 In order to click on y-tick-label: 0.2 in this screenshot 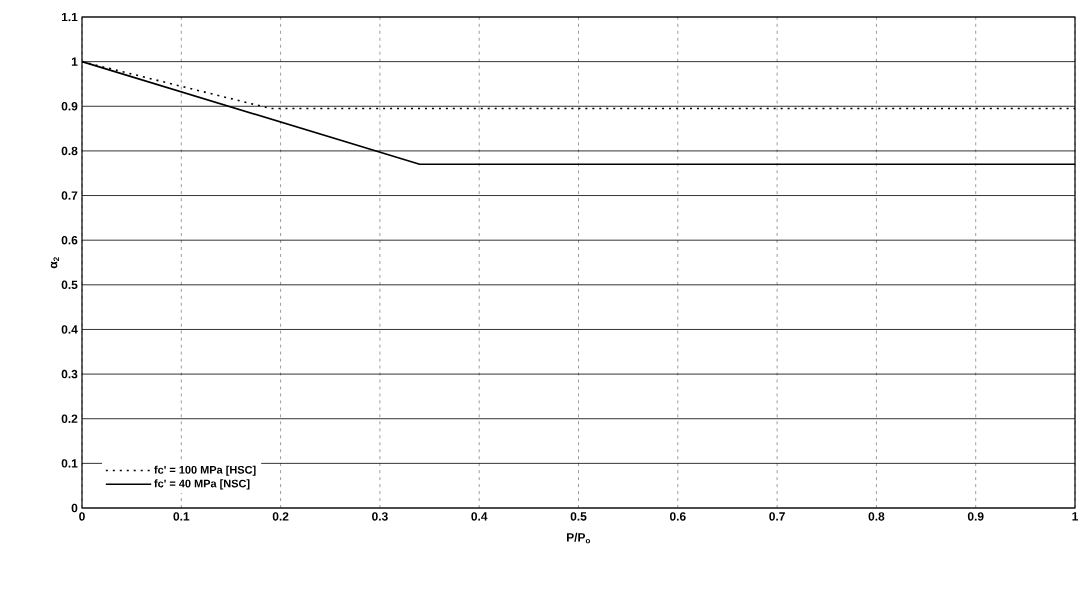, I will do `click(69, 418)`.